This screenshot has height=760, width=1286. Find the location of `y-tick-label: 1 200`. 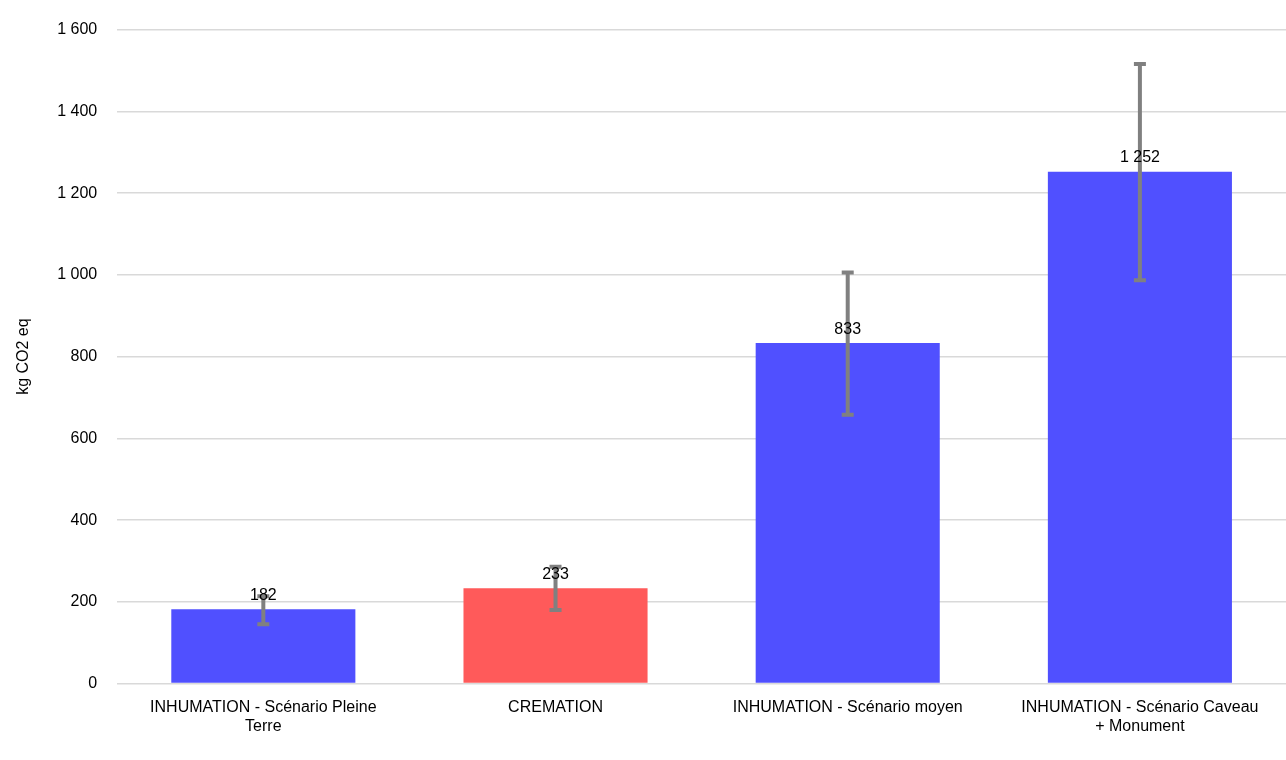

y-tick-label: 1 200 is located at coordinates (77, 192).